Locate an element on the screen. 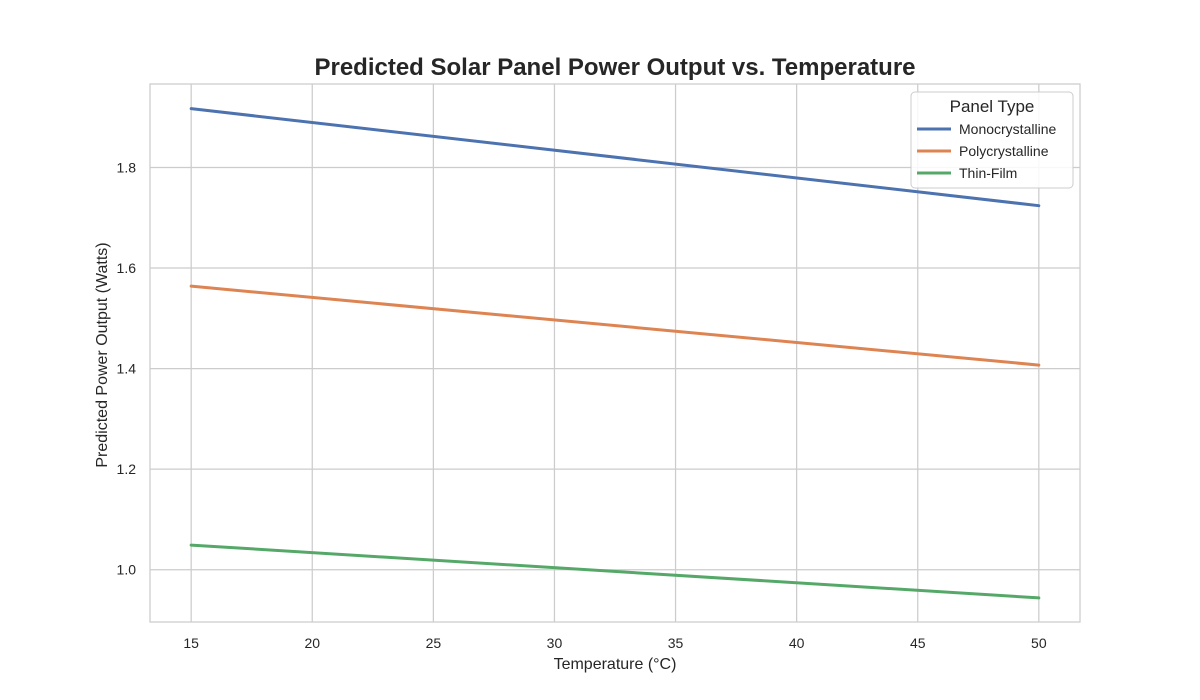 The height and width of the screenshot is (700, 1200). y-tick-labels: 1.0 1.2 1.4 1.6 1.8 is located at coordinates (127, 368).